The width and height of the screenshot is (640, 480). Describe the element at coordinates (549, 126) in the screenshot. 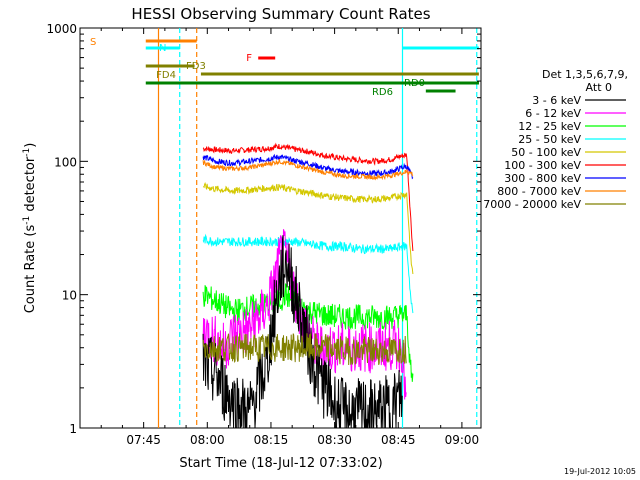

I see `legend-label: 12 - 25 keV` at that location.